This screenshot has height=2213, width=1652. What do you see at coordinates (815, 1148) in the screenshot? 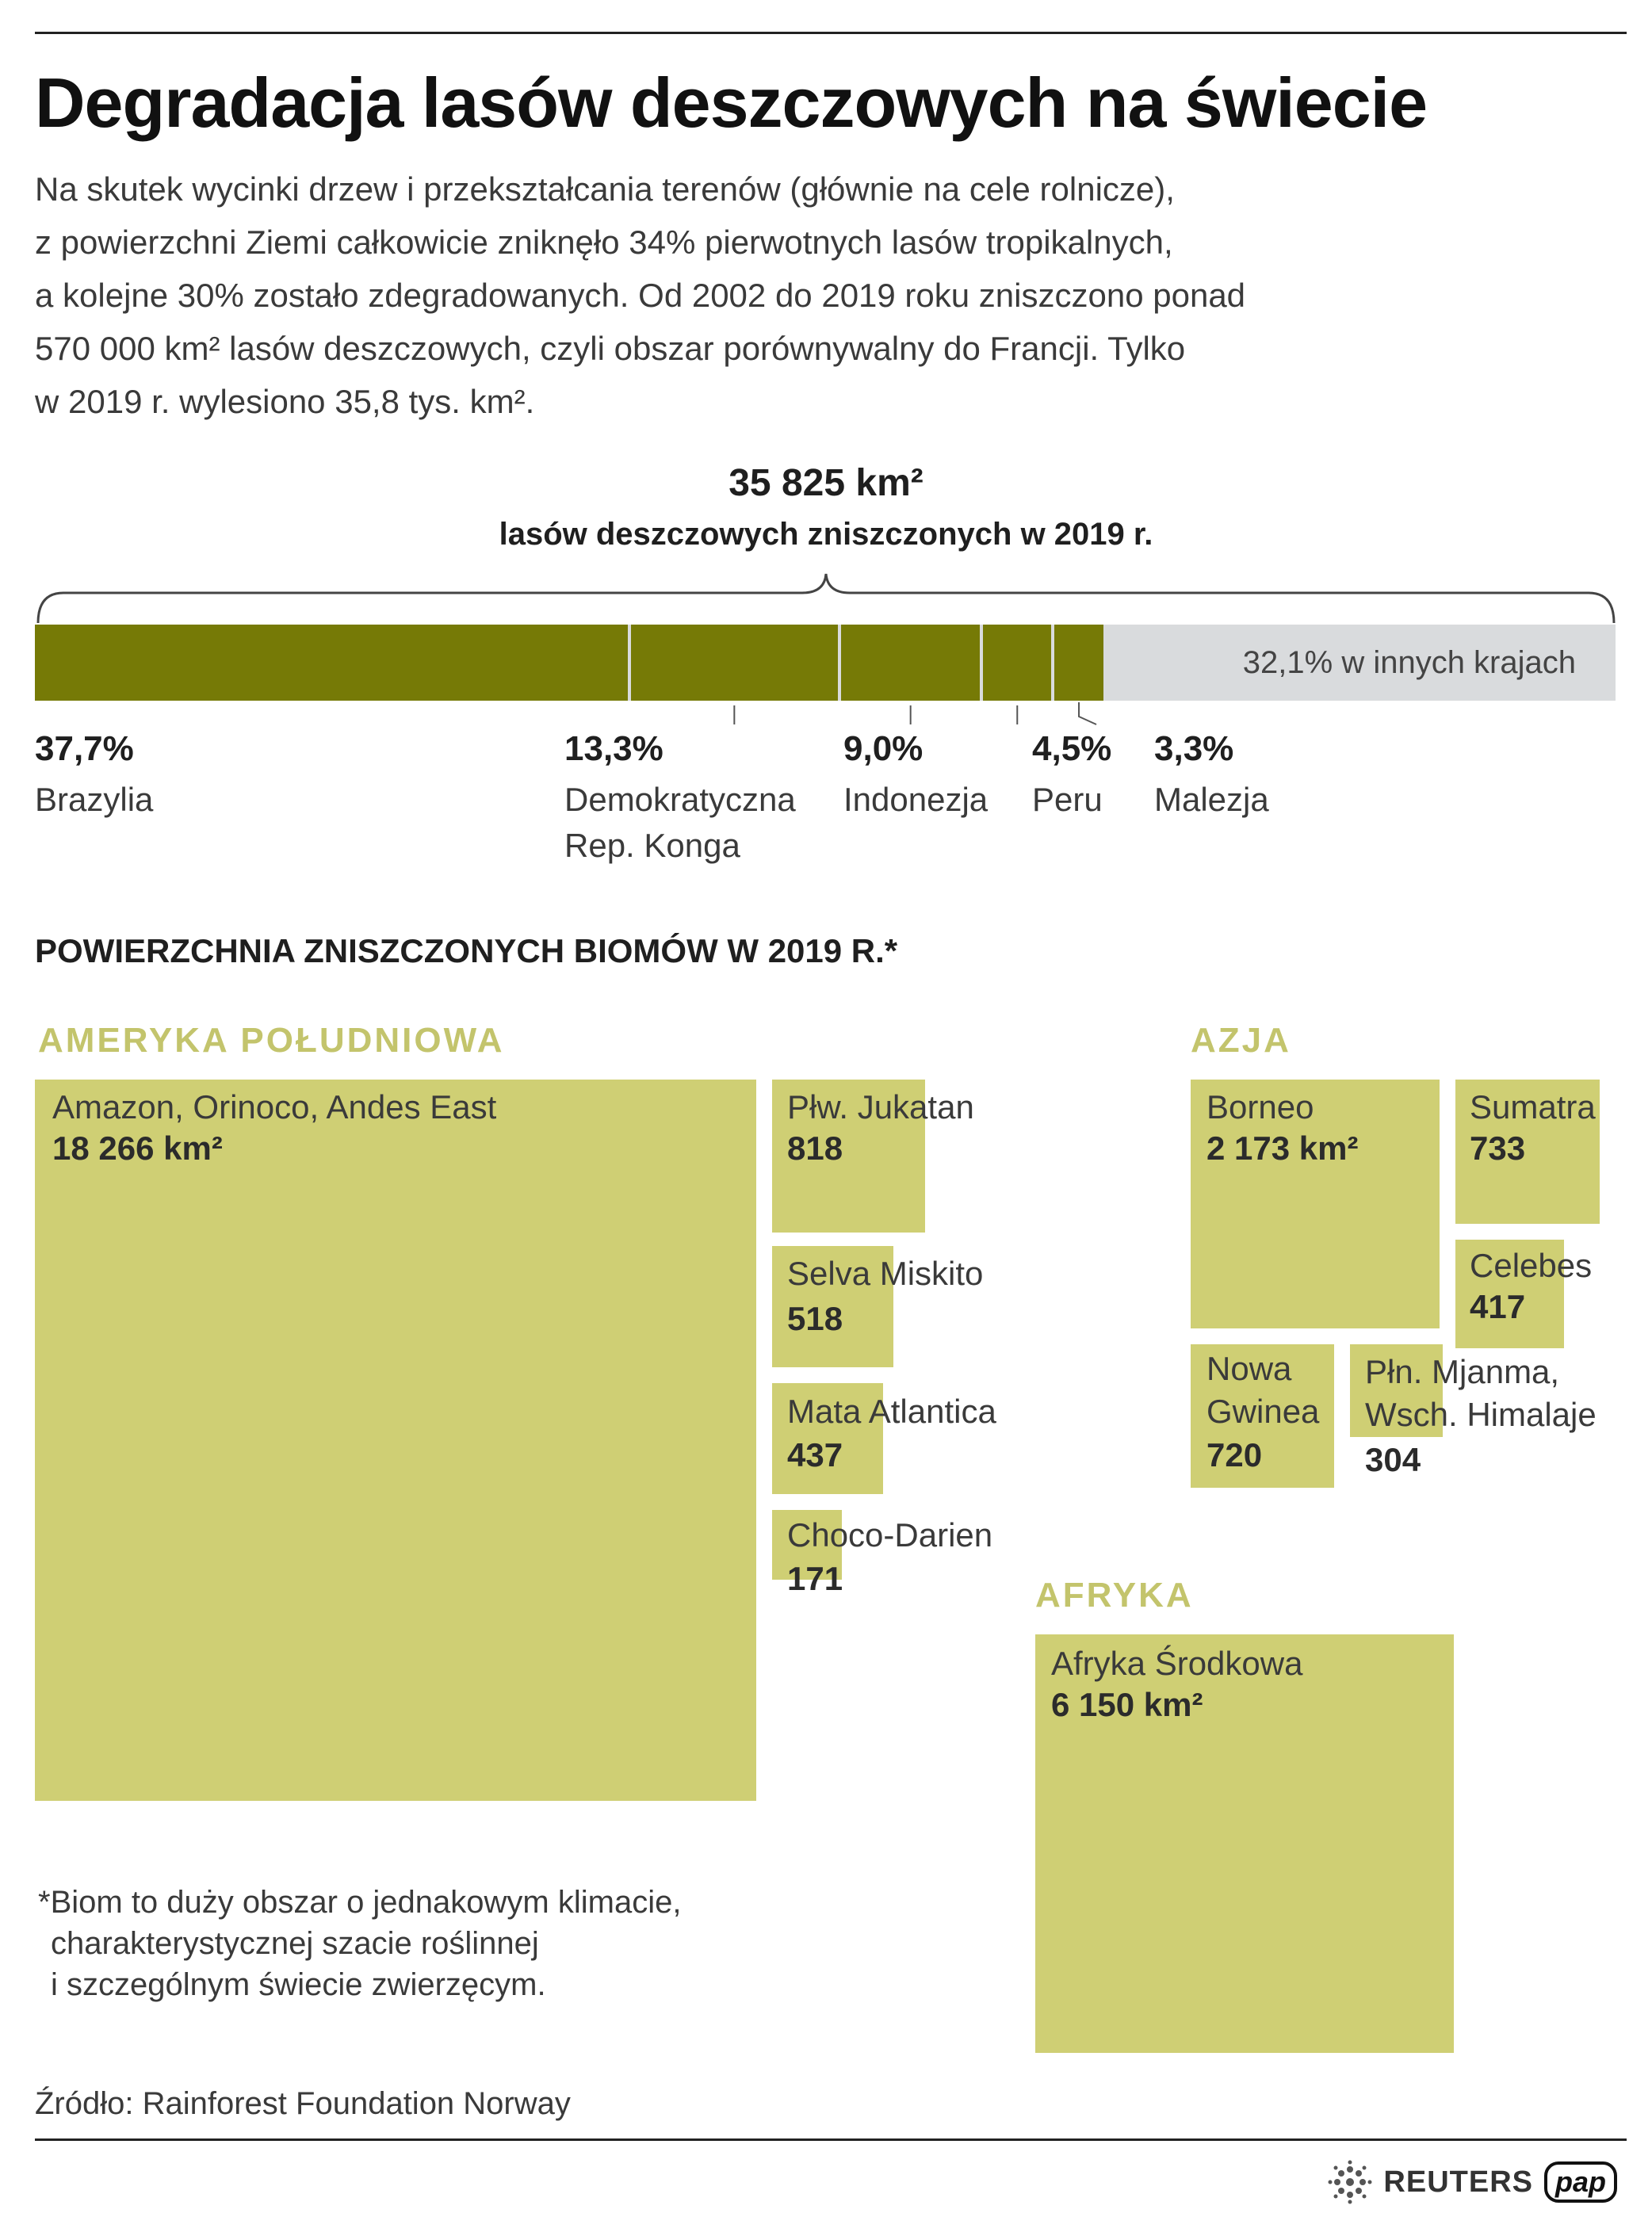
I see `biome-value-jukatan: 818` at bounding box center [815, 1148].